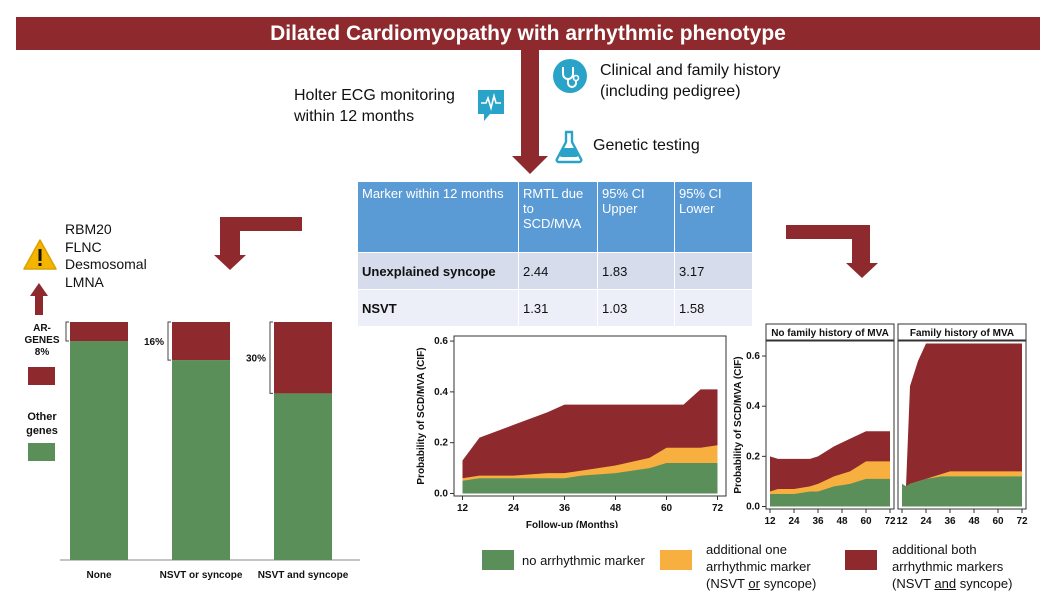  Describe the element at coordinates (154, 342) in the screenshot. I see `annotation-label: 16%` at that location.